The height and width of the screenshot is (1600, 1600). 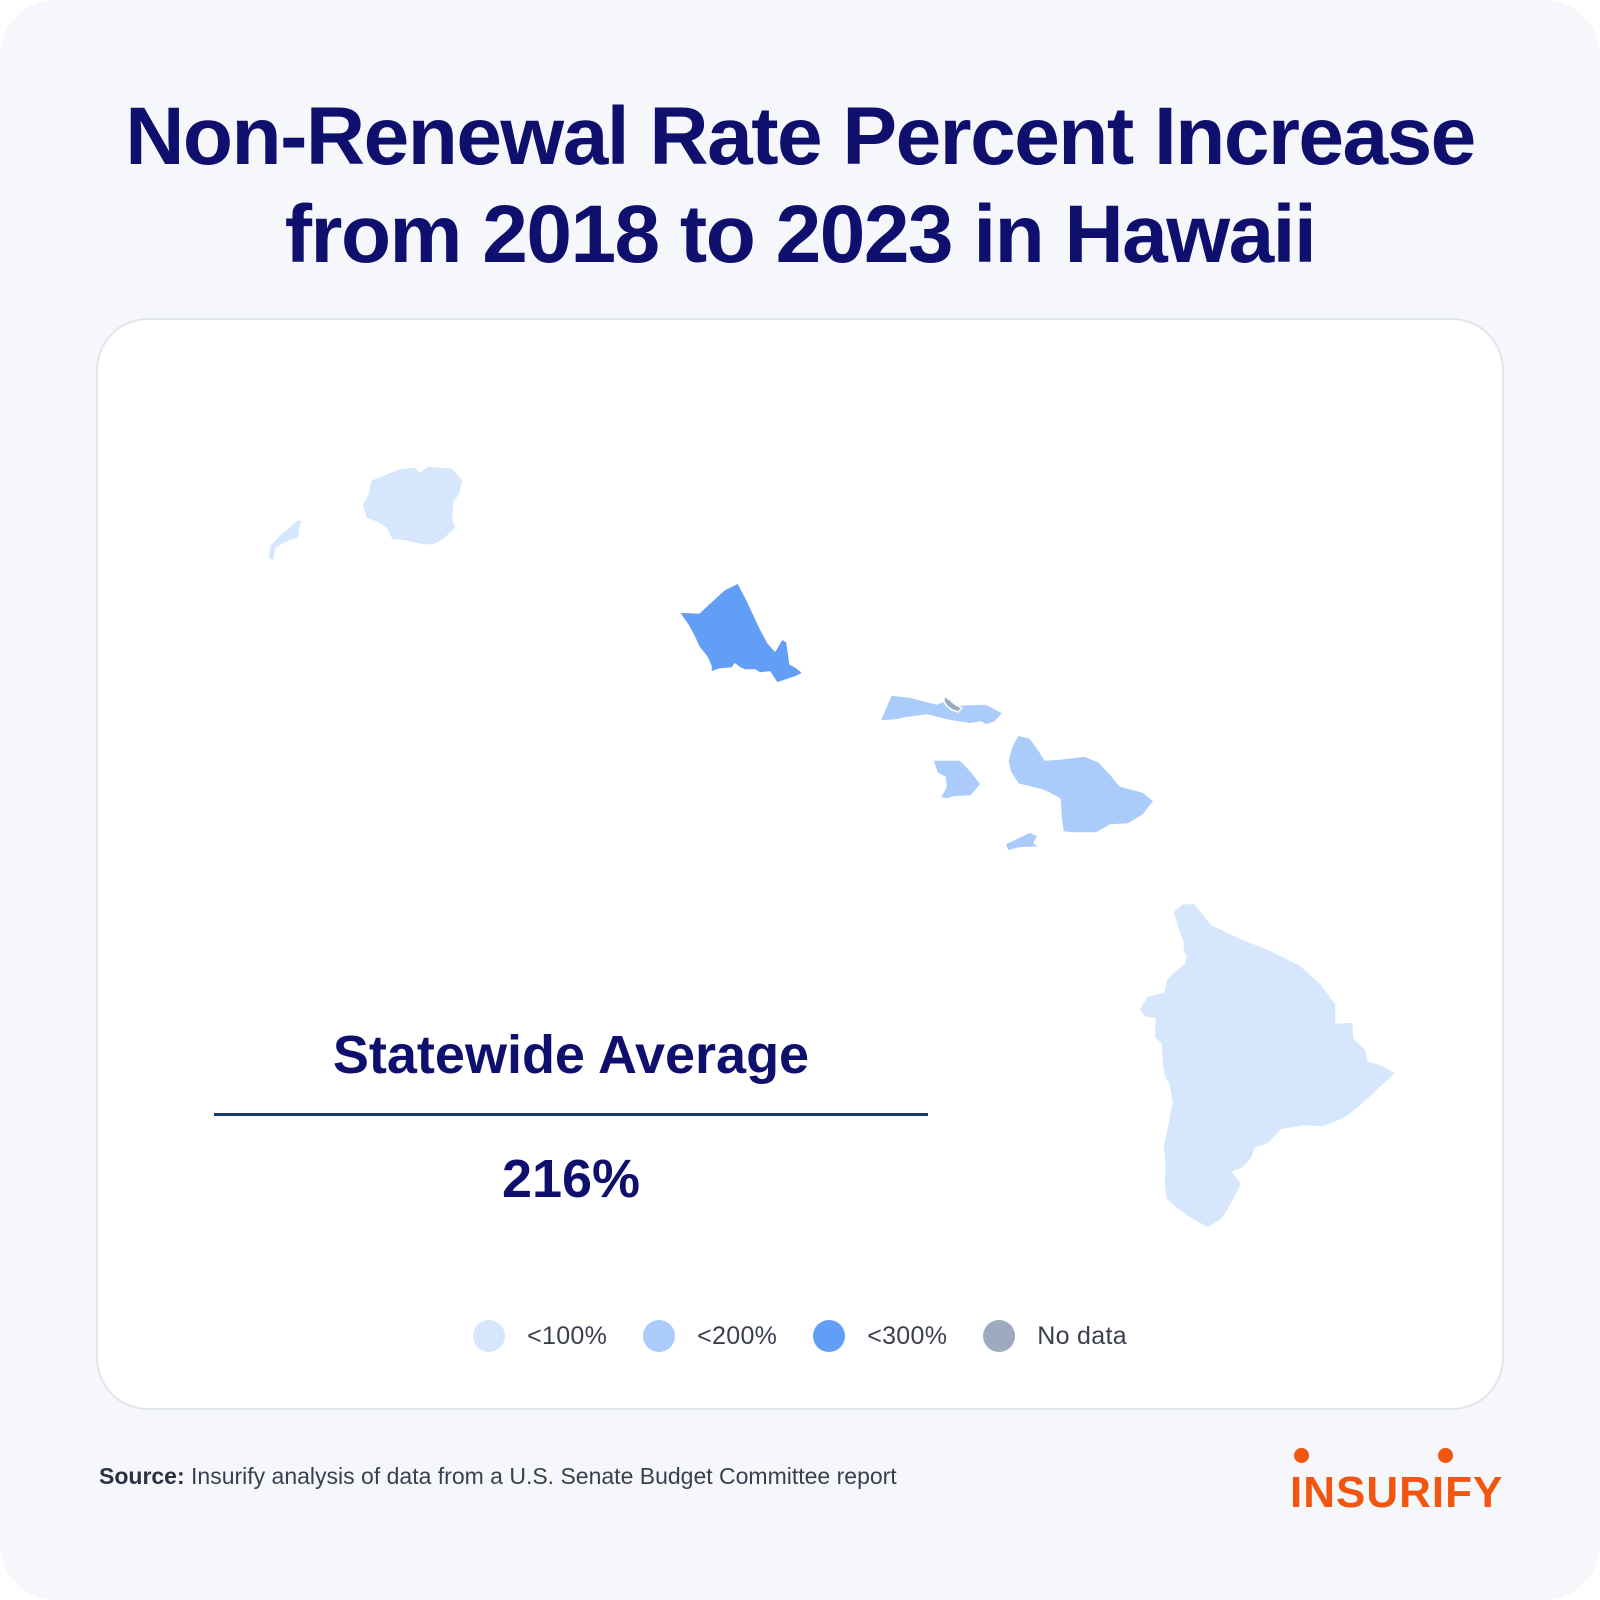 What do you see at coordinates (953, 704) in the screenshot?
I see `county-kalawao` at bounding box center [953, 704].